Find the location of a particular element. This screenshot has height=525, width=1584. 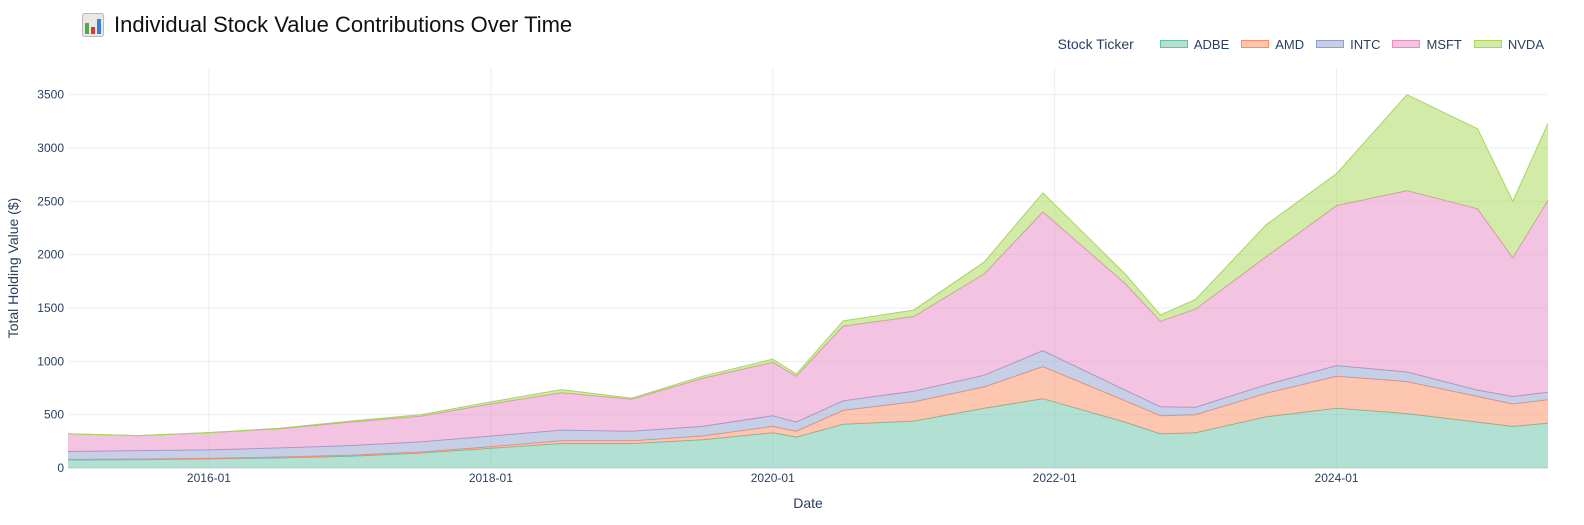

legend-item-msft: MSFT is located at coordinates (1427, 44).